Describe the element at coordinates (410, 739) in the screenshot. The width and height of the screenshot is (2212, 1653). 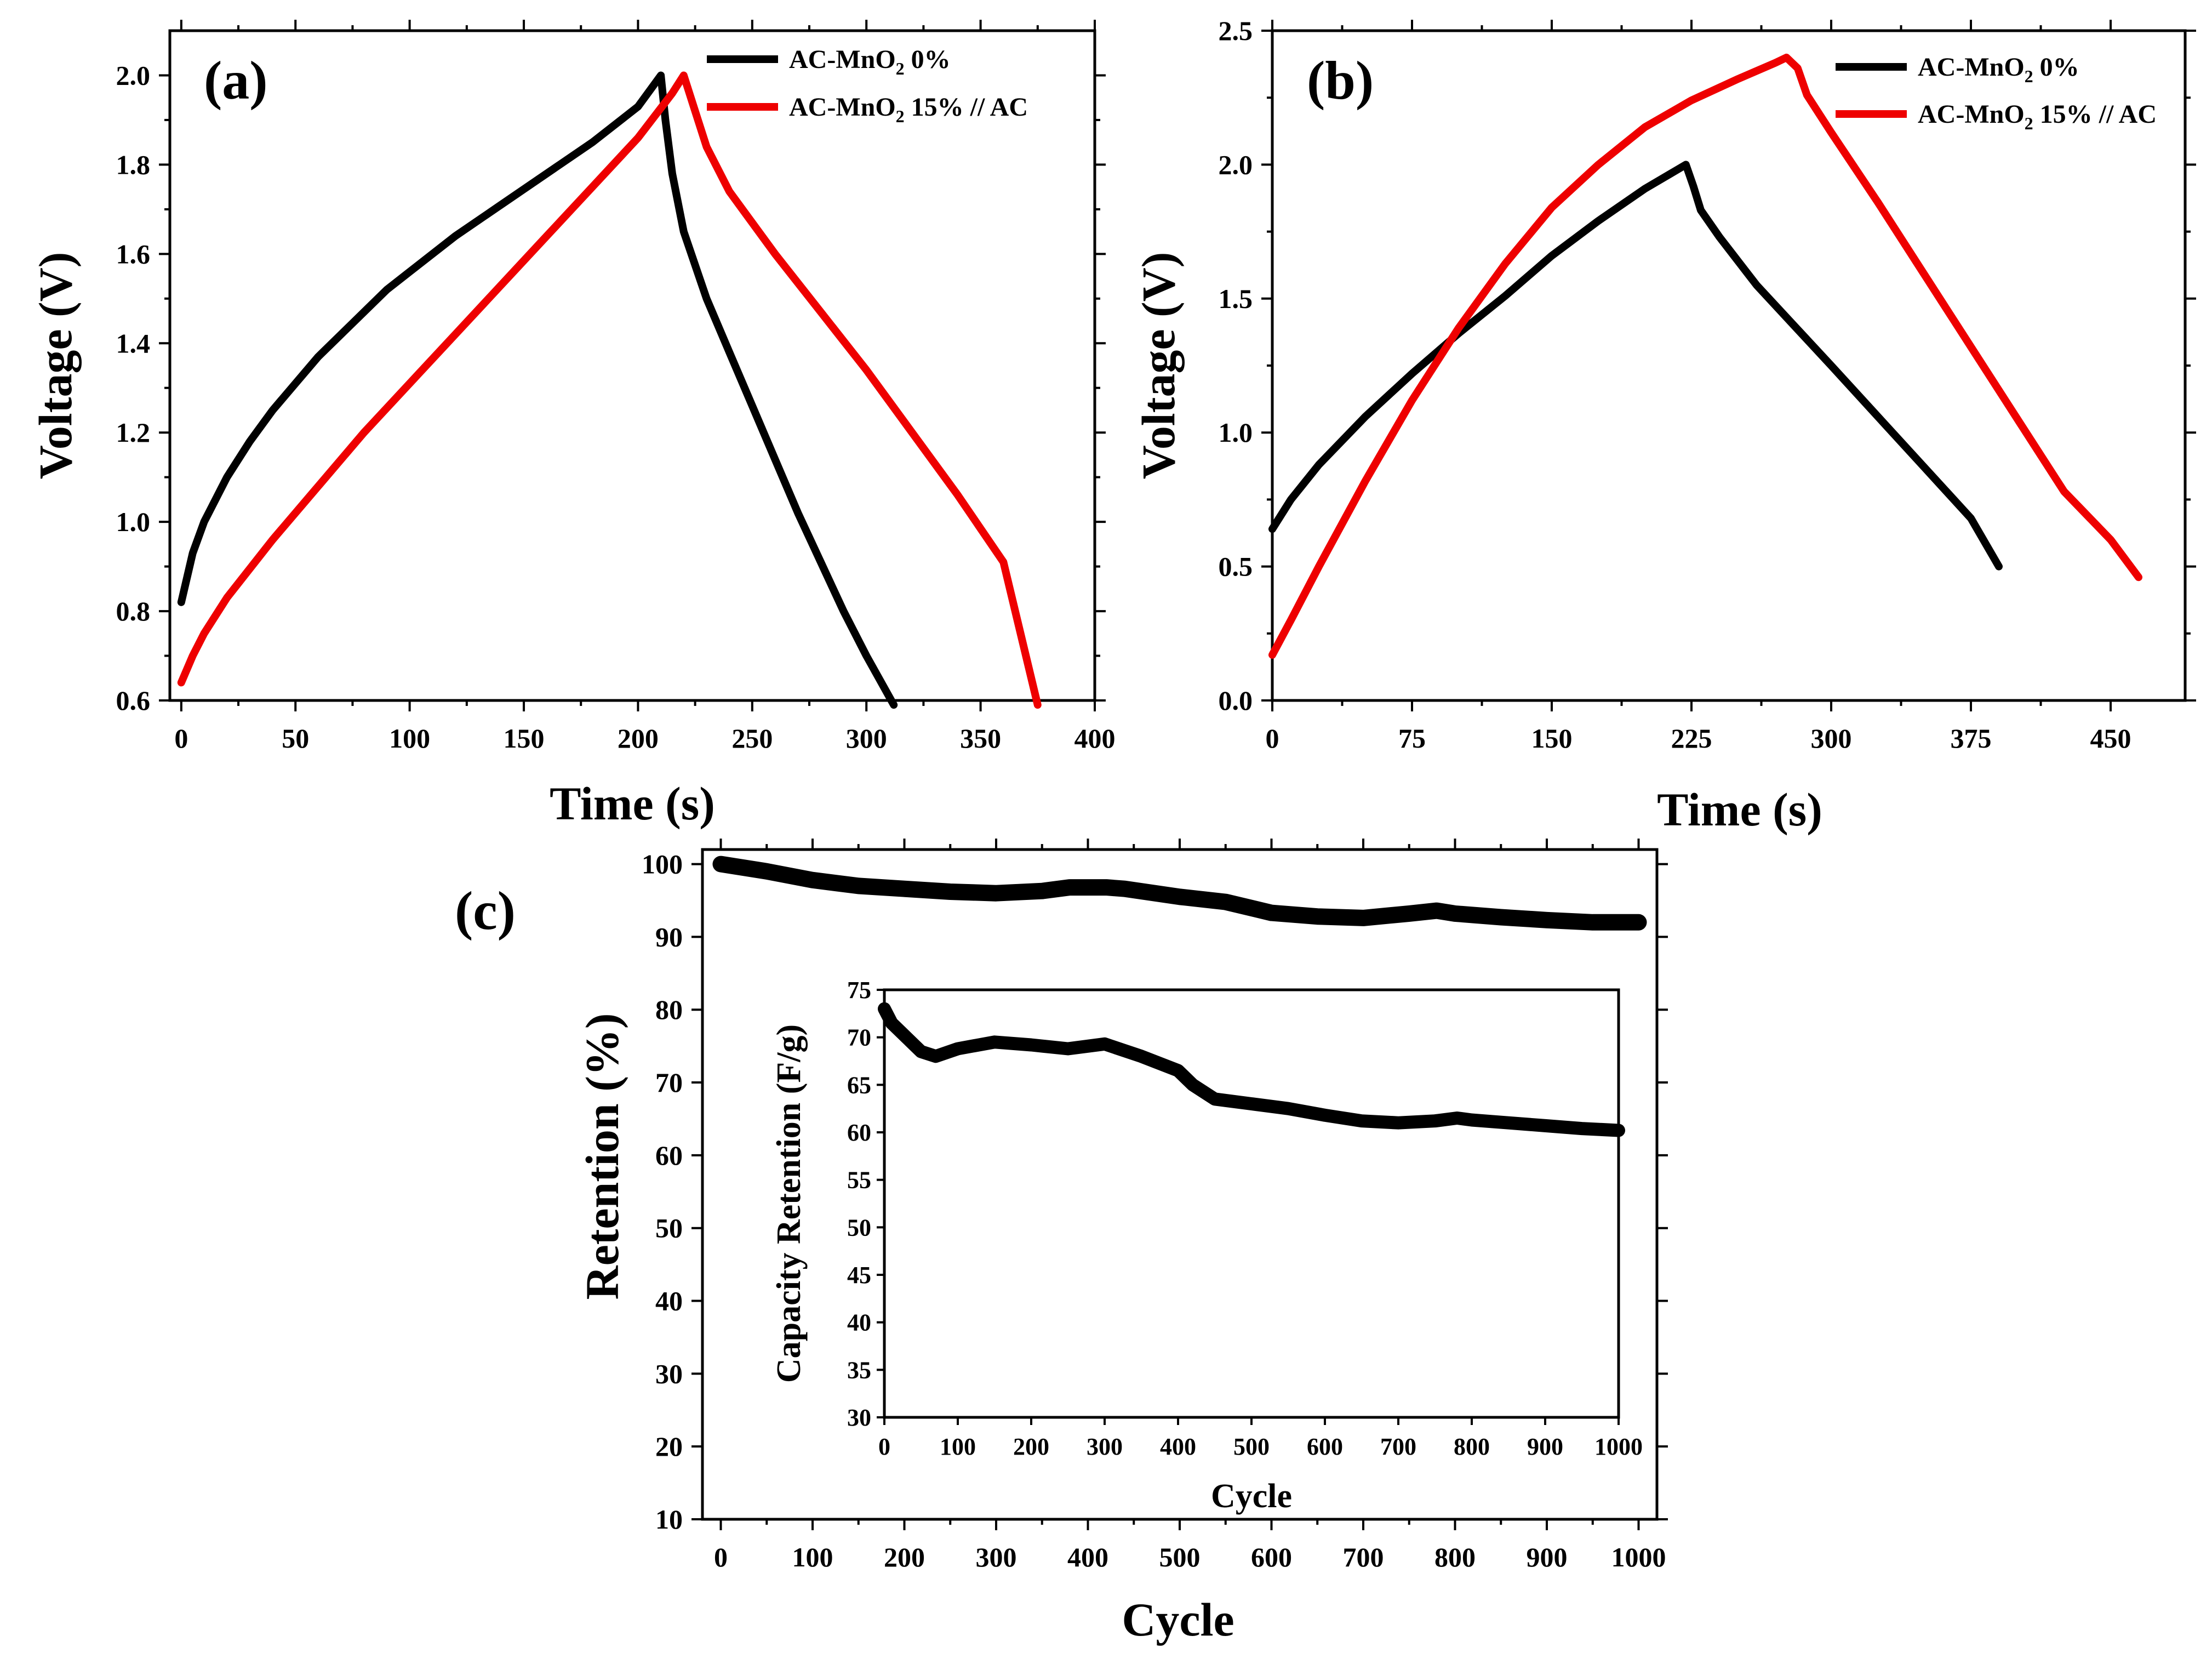
I see `panel-a-x-tick-label: 100` at that location.